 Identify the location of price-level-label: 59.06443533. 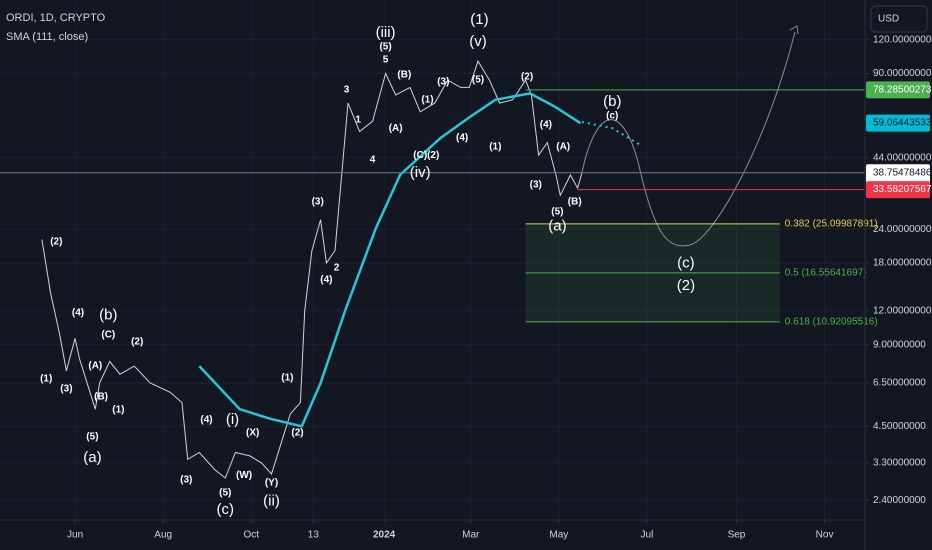
(902, 123).